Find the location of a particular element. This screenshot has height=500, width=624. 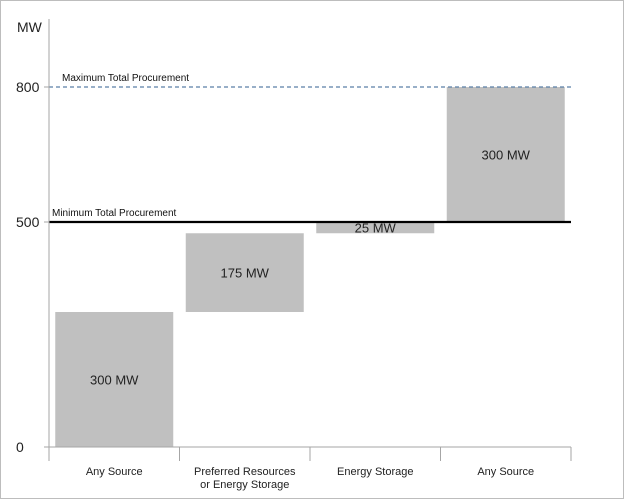

category-label-4: Any Source is located at coordinates (505, 472).